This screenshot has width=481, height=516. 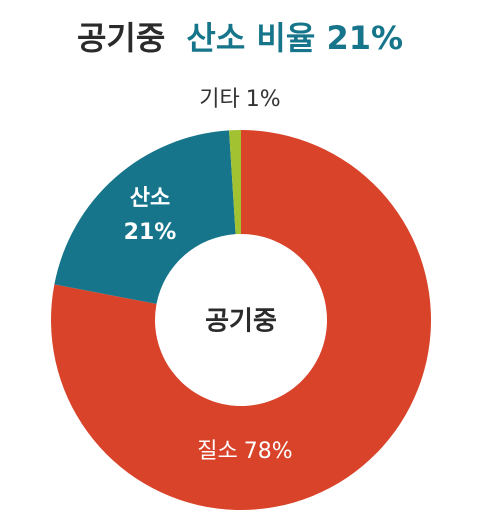 I want to click on value-label: 78%, so click(x=268, y=451).